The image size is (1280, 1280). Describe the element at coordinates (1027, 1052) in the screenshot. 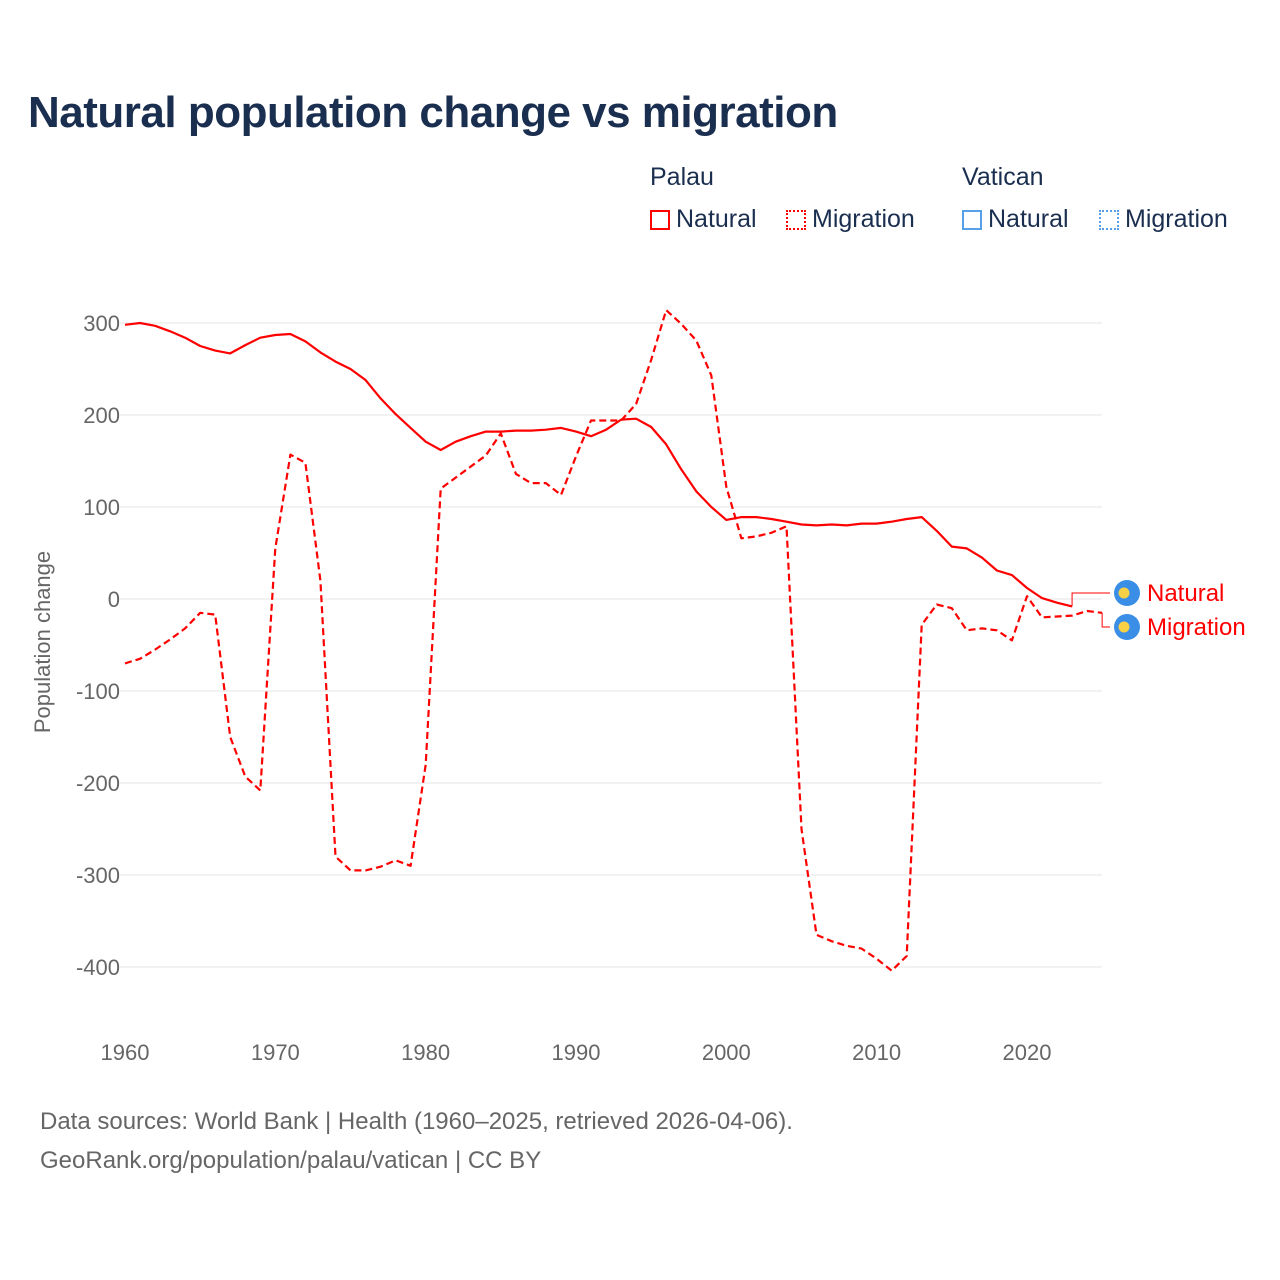

I see `x-tick-label: 2020` at that location.